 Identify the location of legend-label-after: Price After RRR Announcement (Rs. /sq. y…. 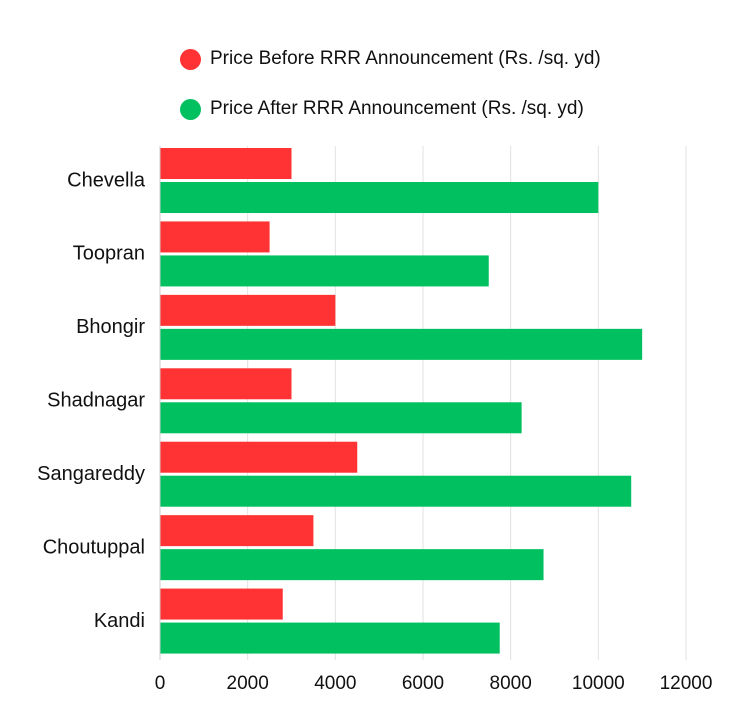
(397, 108).